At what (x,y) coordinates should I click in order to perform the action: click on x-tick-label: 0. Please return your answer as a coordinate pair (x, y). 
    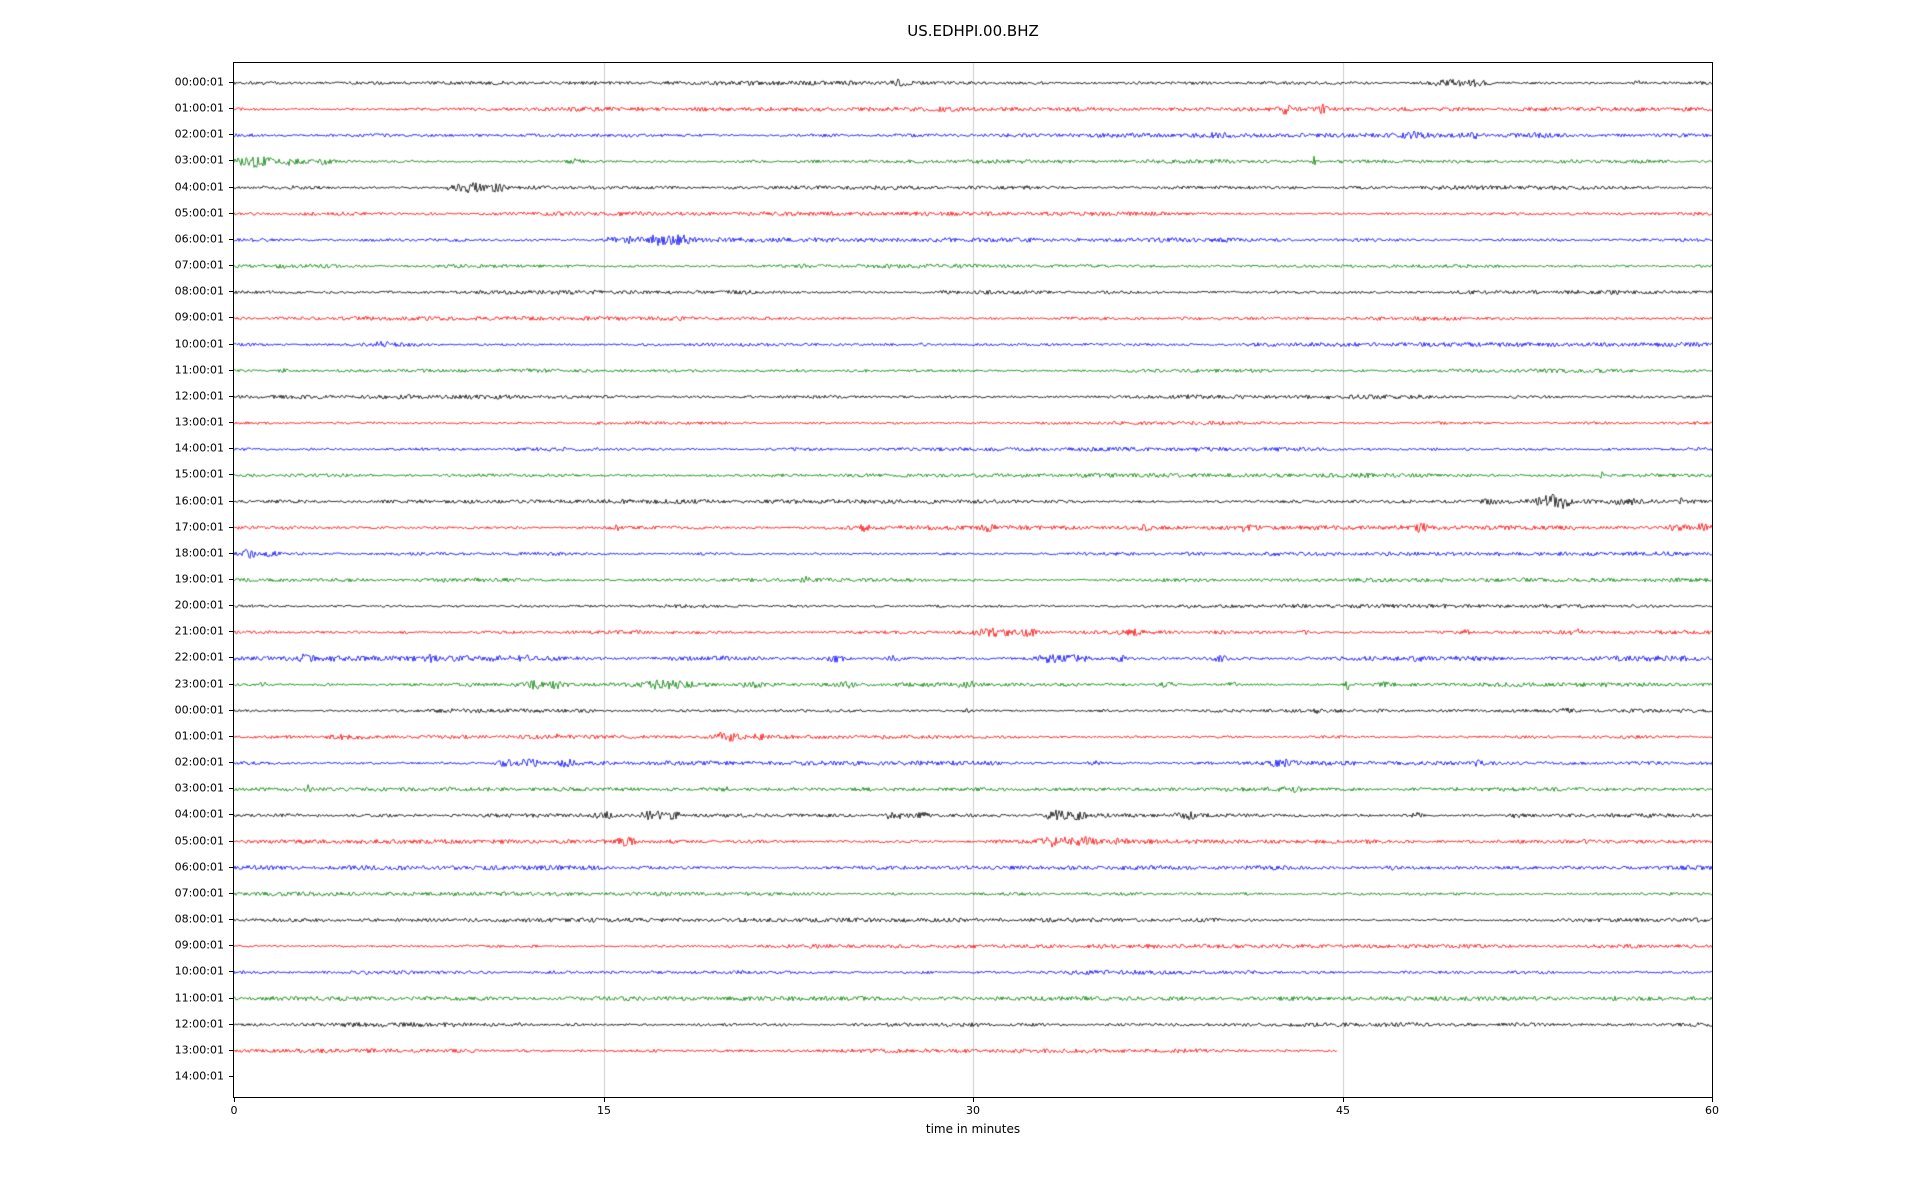
    Looking at the image, I should click on (234, 1110).